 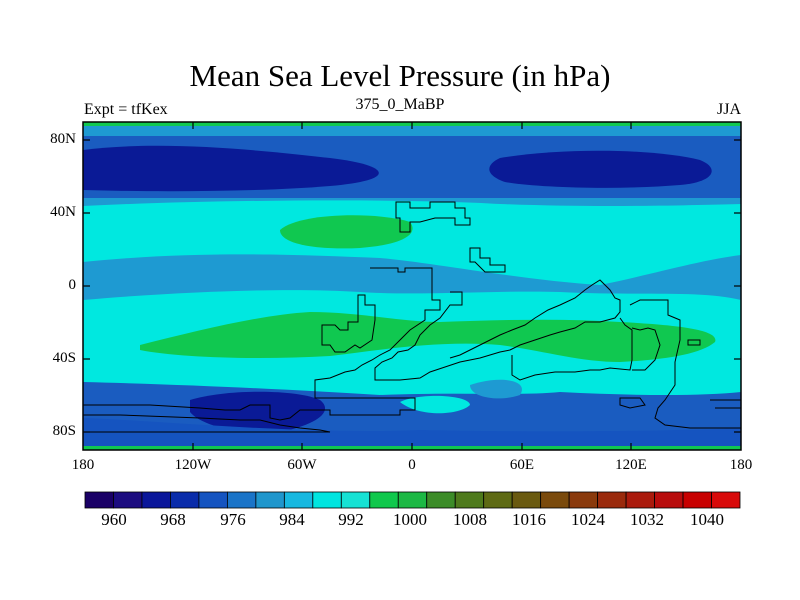 I want to click on season-label: JJA, so click(x=728, y=109).